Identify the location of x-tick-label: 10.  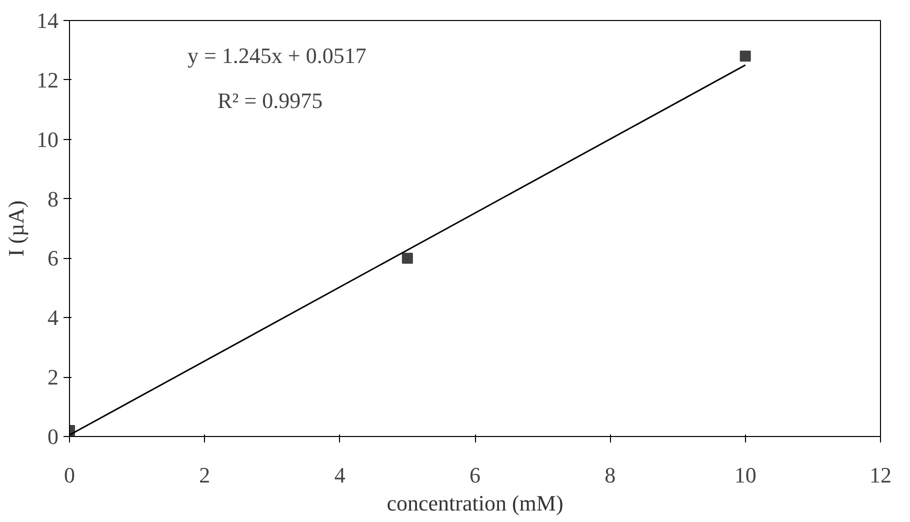
(745, 475).